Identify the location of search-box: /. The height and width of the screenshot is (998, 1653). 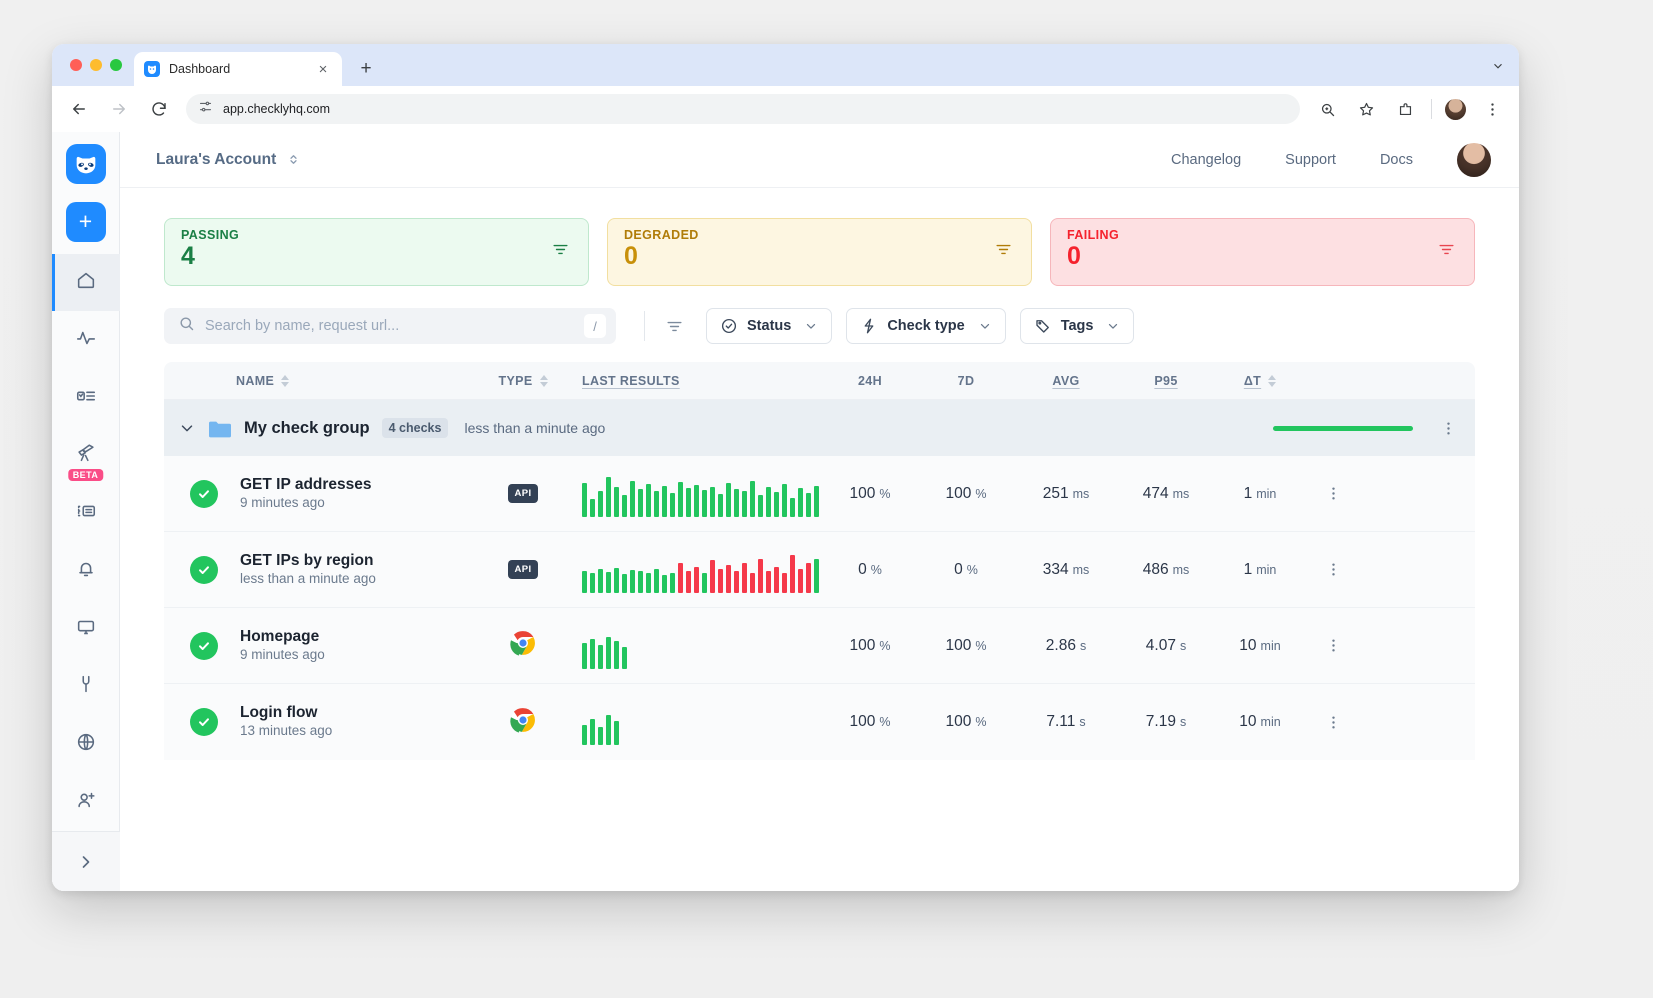
(390, 326).